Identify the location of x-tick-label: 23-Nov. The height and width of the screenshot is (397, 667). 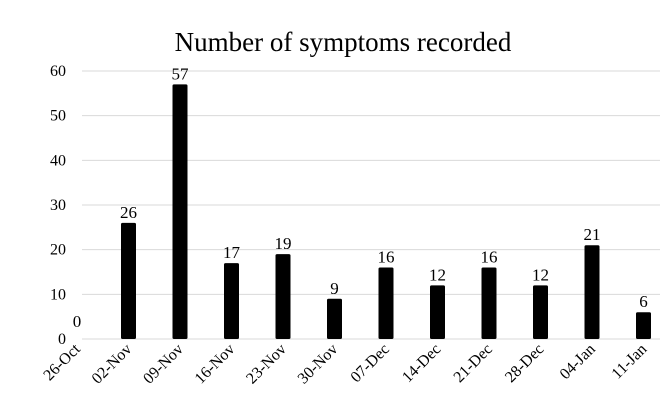
(266, 364).